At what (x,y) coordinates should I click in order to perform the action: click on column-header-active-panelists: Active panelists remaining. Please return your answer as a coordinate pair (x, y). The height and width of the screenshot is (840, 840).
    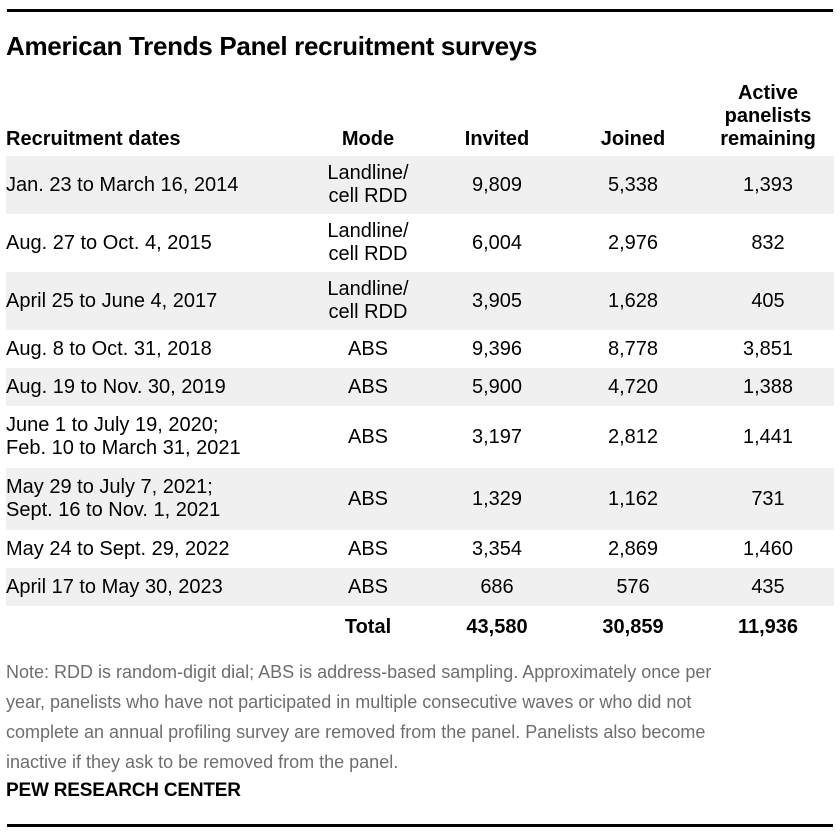
    Looking at the image, I should click on (768, 116).